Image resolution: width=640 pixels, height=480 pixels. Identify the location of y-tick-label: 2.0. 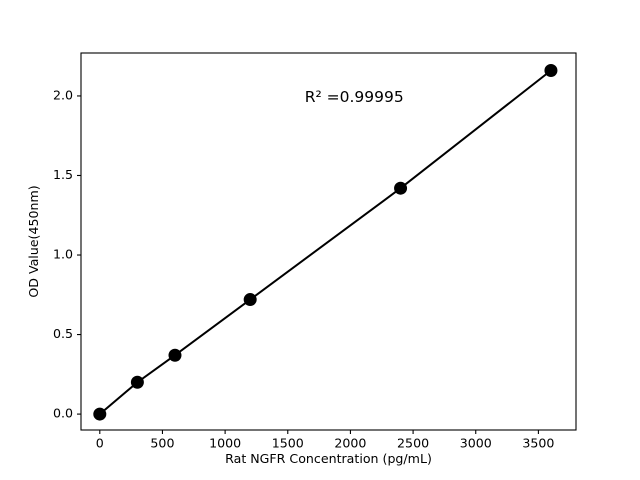
(63, 94).